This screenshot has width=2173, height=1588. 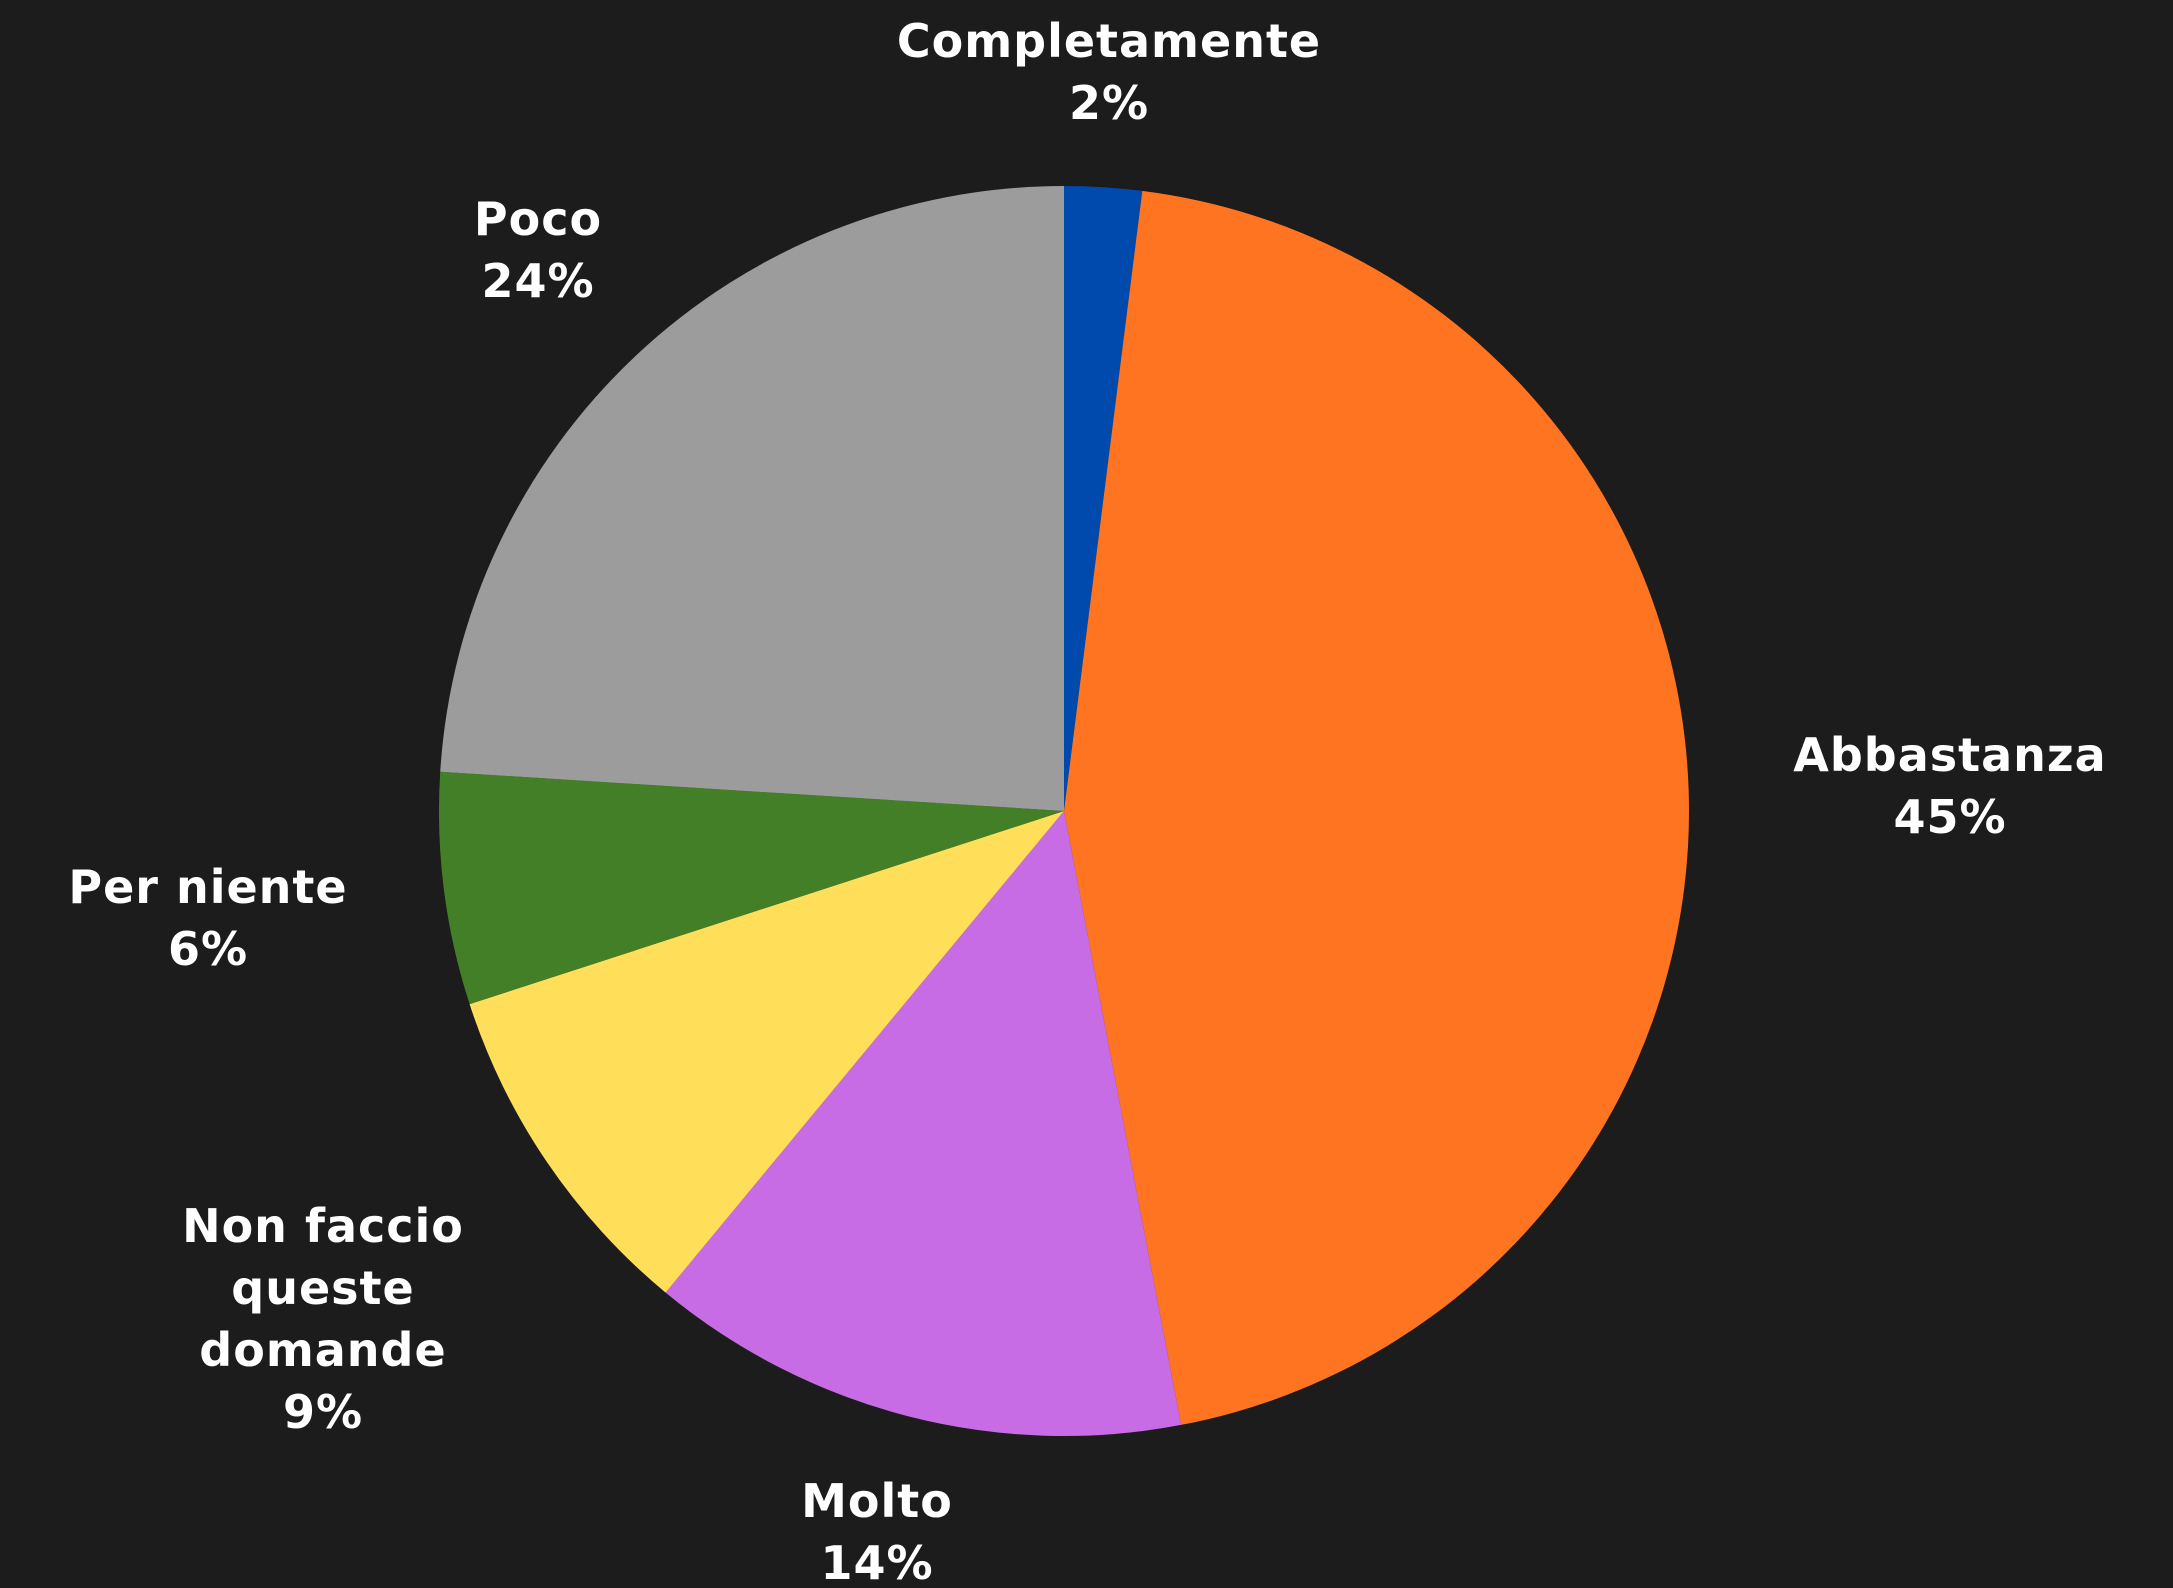 What do you see at coordinates (1936, 786) in the screenshot?
I see `slice-label: Abbastanza 45%` at bounding box center [1936, 786].